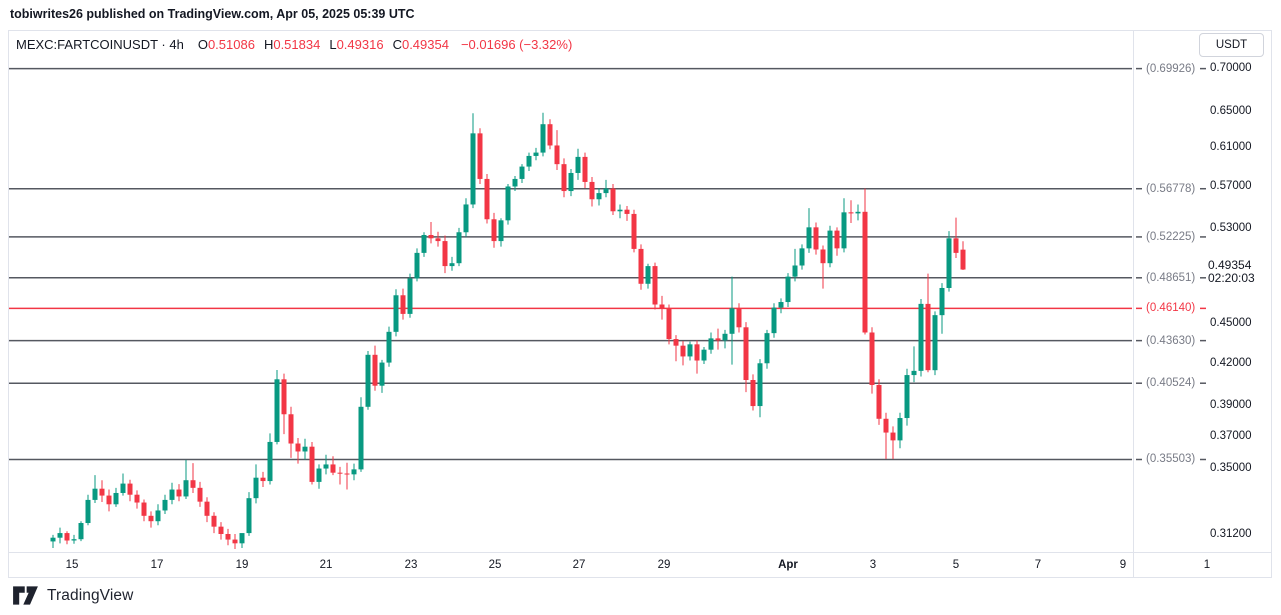  What do you see at coordinates (1231, 147) in the screenshot?
I see `price-tick-label: 0.61000` at bounding box center [1231, 147].